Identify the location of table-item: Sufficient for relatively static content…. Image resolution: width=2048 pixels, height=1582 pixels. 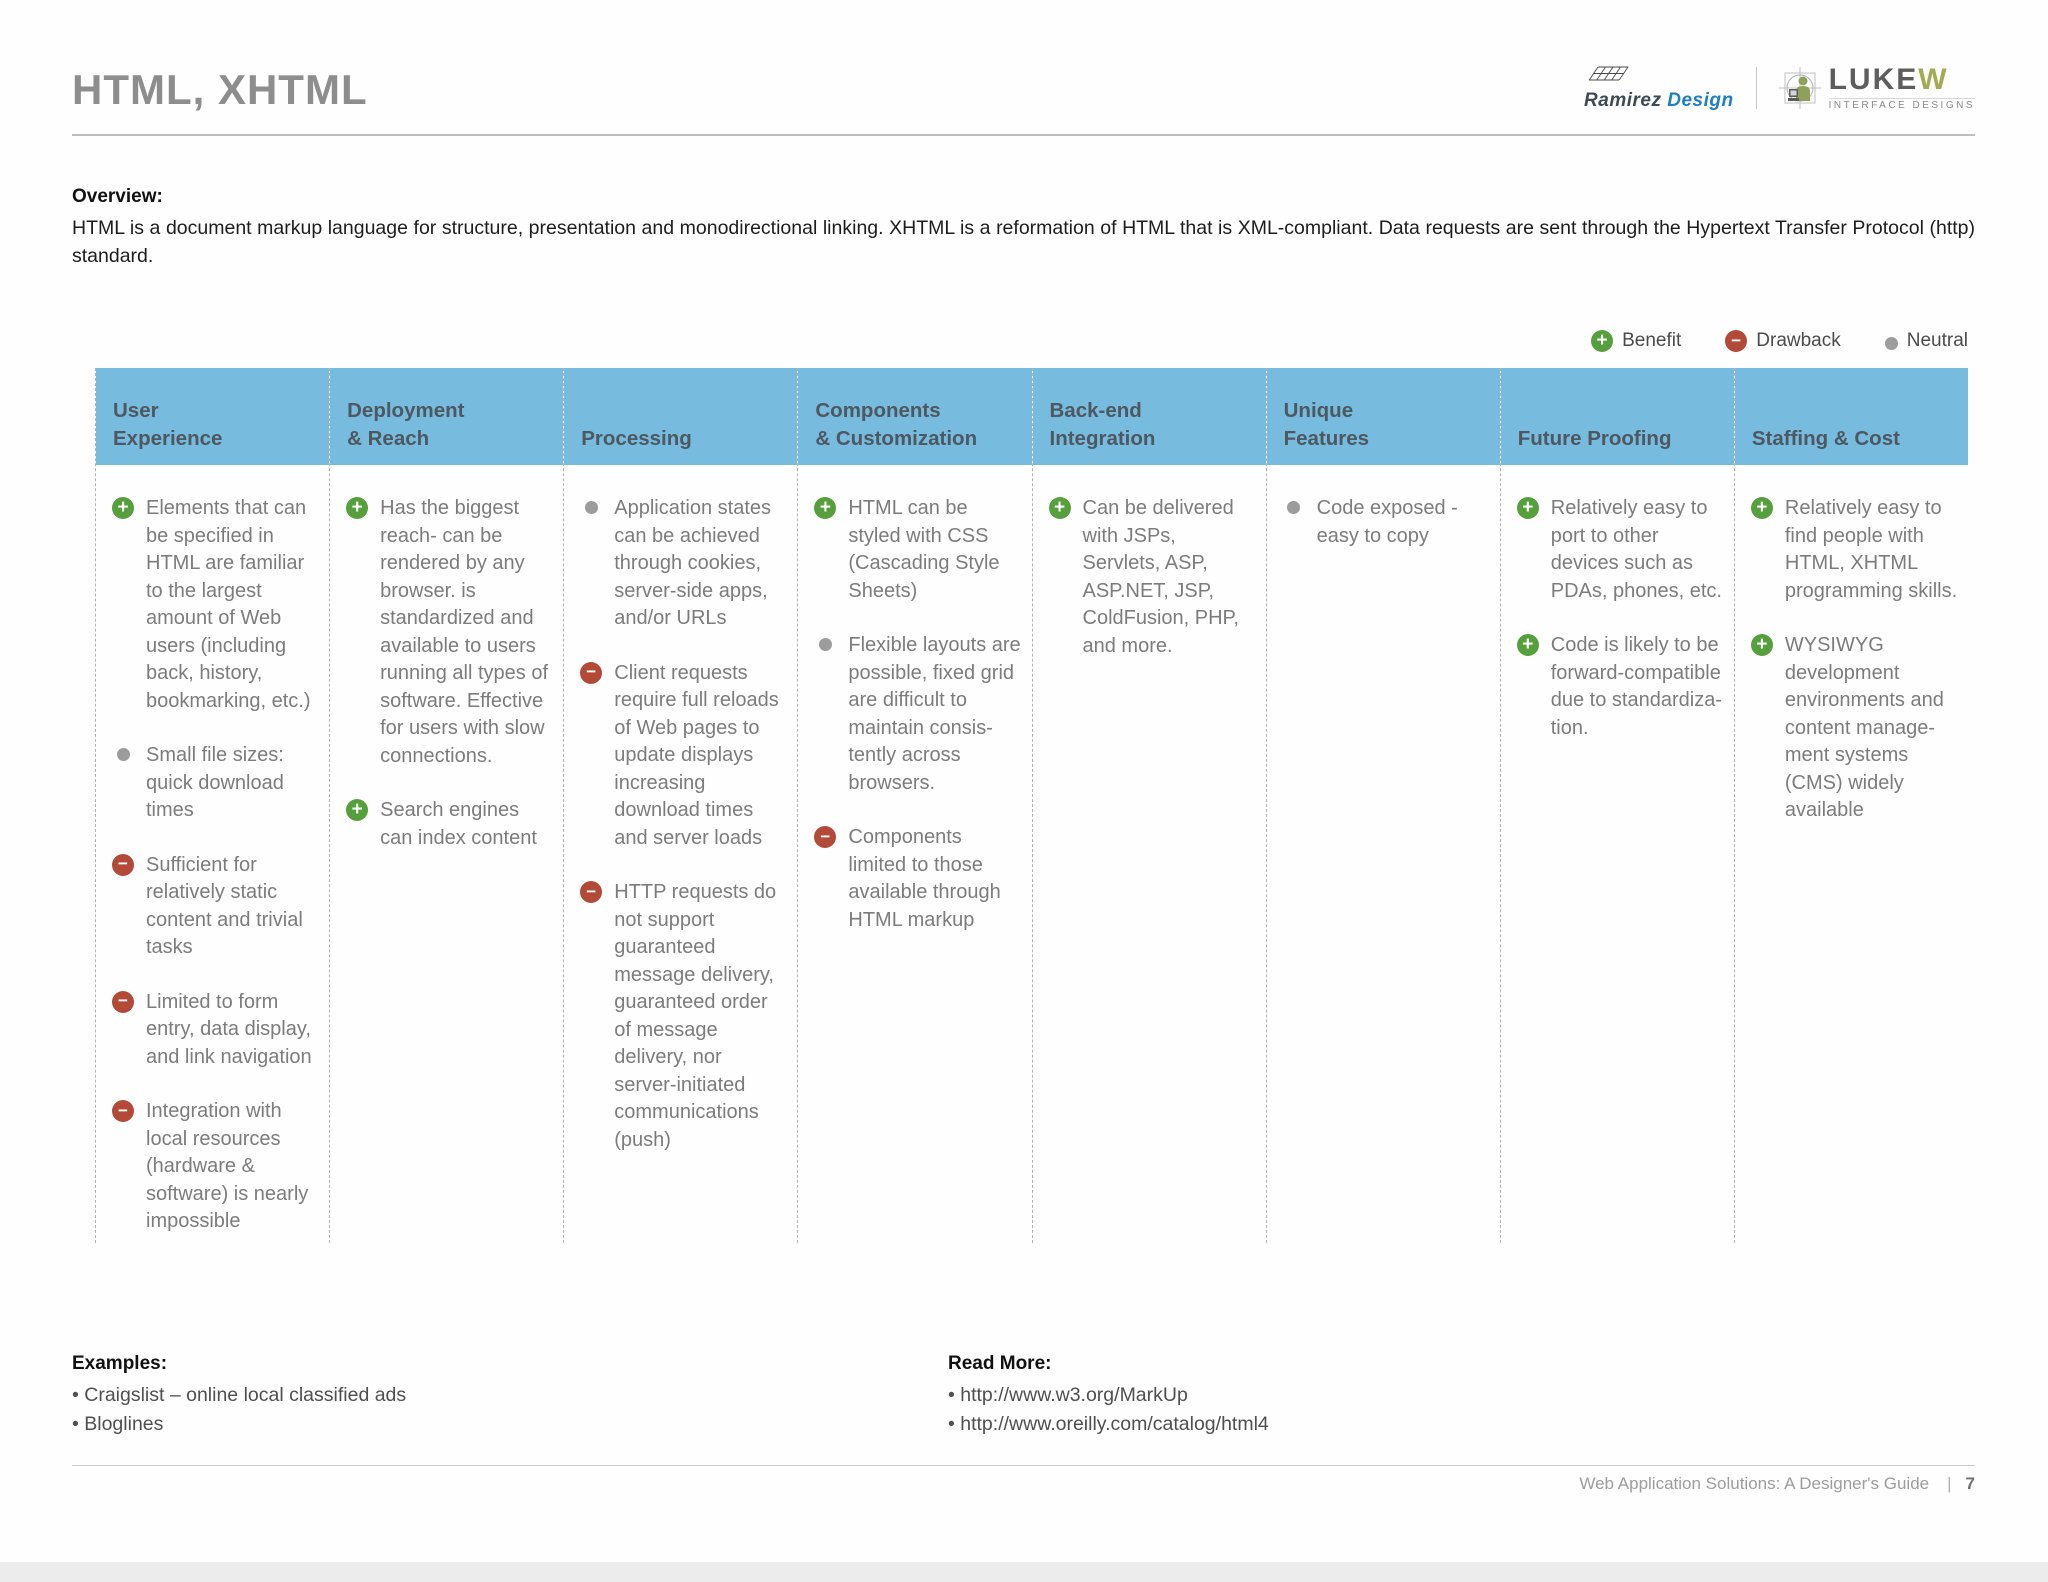
(216, 907).